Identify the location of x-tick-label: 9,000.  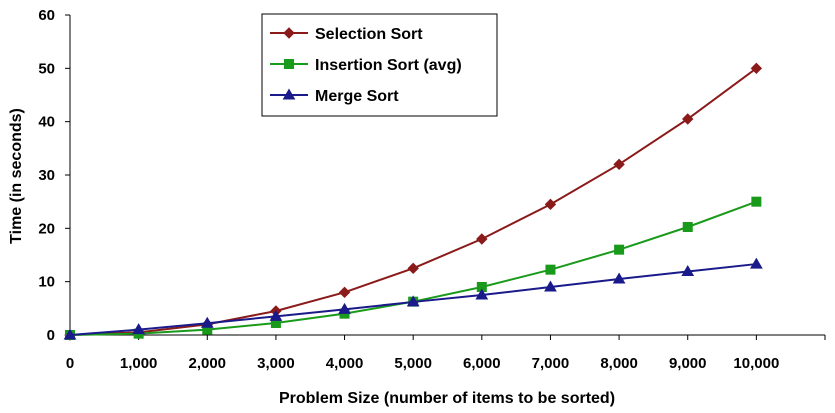
(688, 363).